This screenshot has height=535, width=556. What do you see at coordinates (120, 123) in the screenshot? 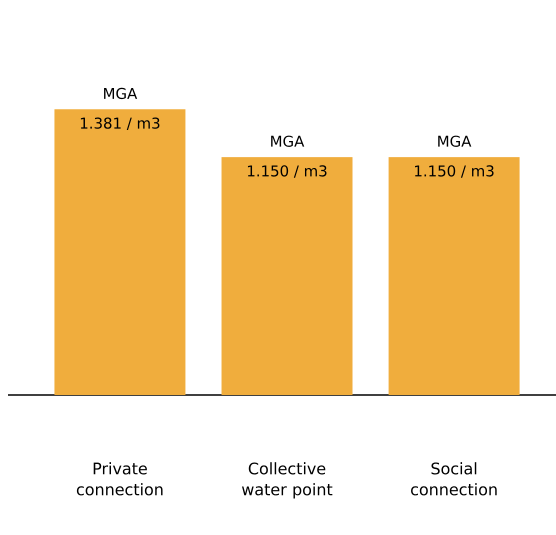
I see `data-label: 1.381 / m3` at bounding box center [120, 123].